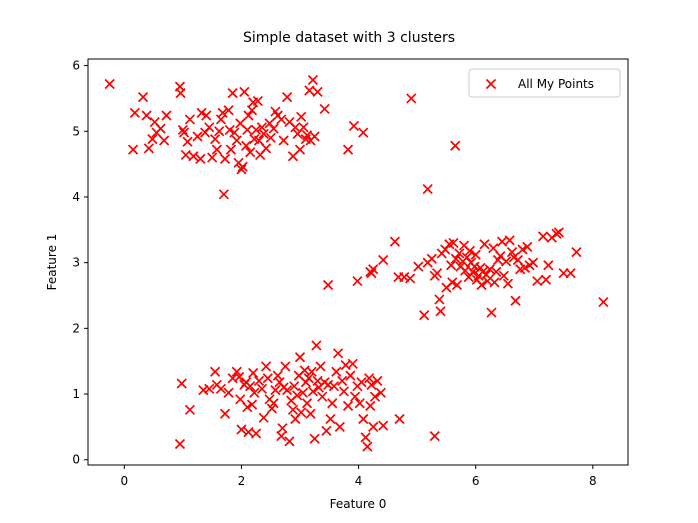 Image resolution: width=698 pixels, height=523 pixels. What do you see at coordinates (359, 481) in the screenshot?
I see `x-tick-label: 4` at bounding box center [359, 481].